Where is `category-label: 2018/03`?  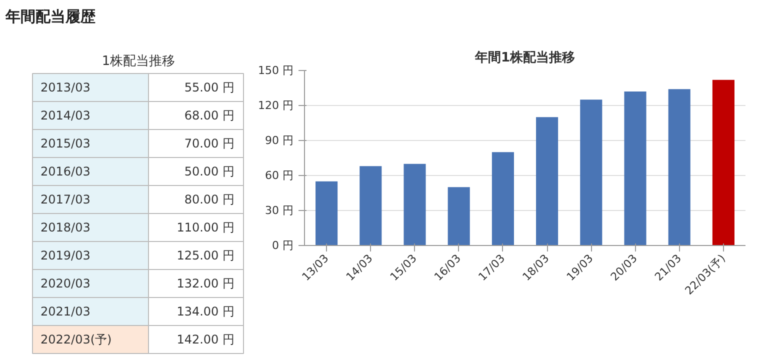 category-label: 2018/03 is located at coordinates (65, 227).